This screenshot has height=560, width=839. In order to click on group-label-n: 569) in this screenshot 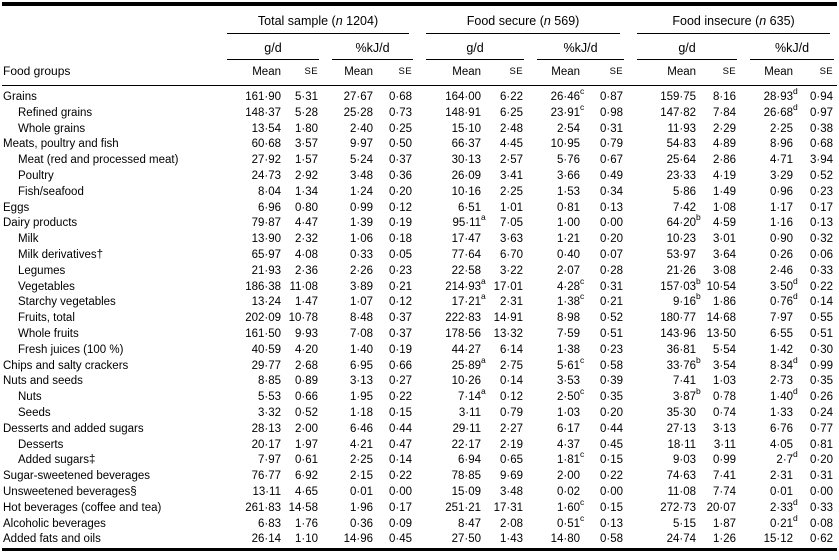, I will do `click(565, 21)`.